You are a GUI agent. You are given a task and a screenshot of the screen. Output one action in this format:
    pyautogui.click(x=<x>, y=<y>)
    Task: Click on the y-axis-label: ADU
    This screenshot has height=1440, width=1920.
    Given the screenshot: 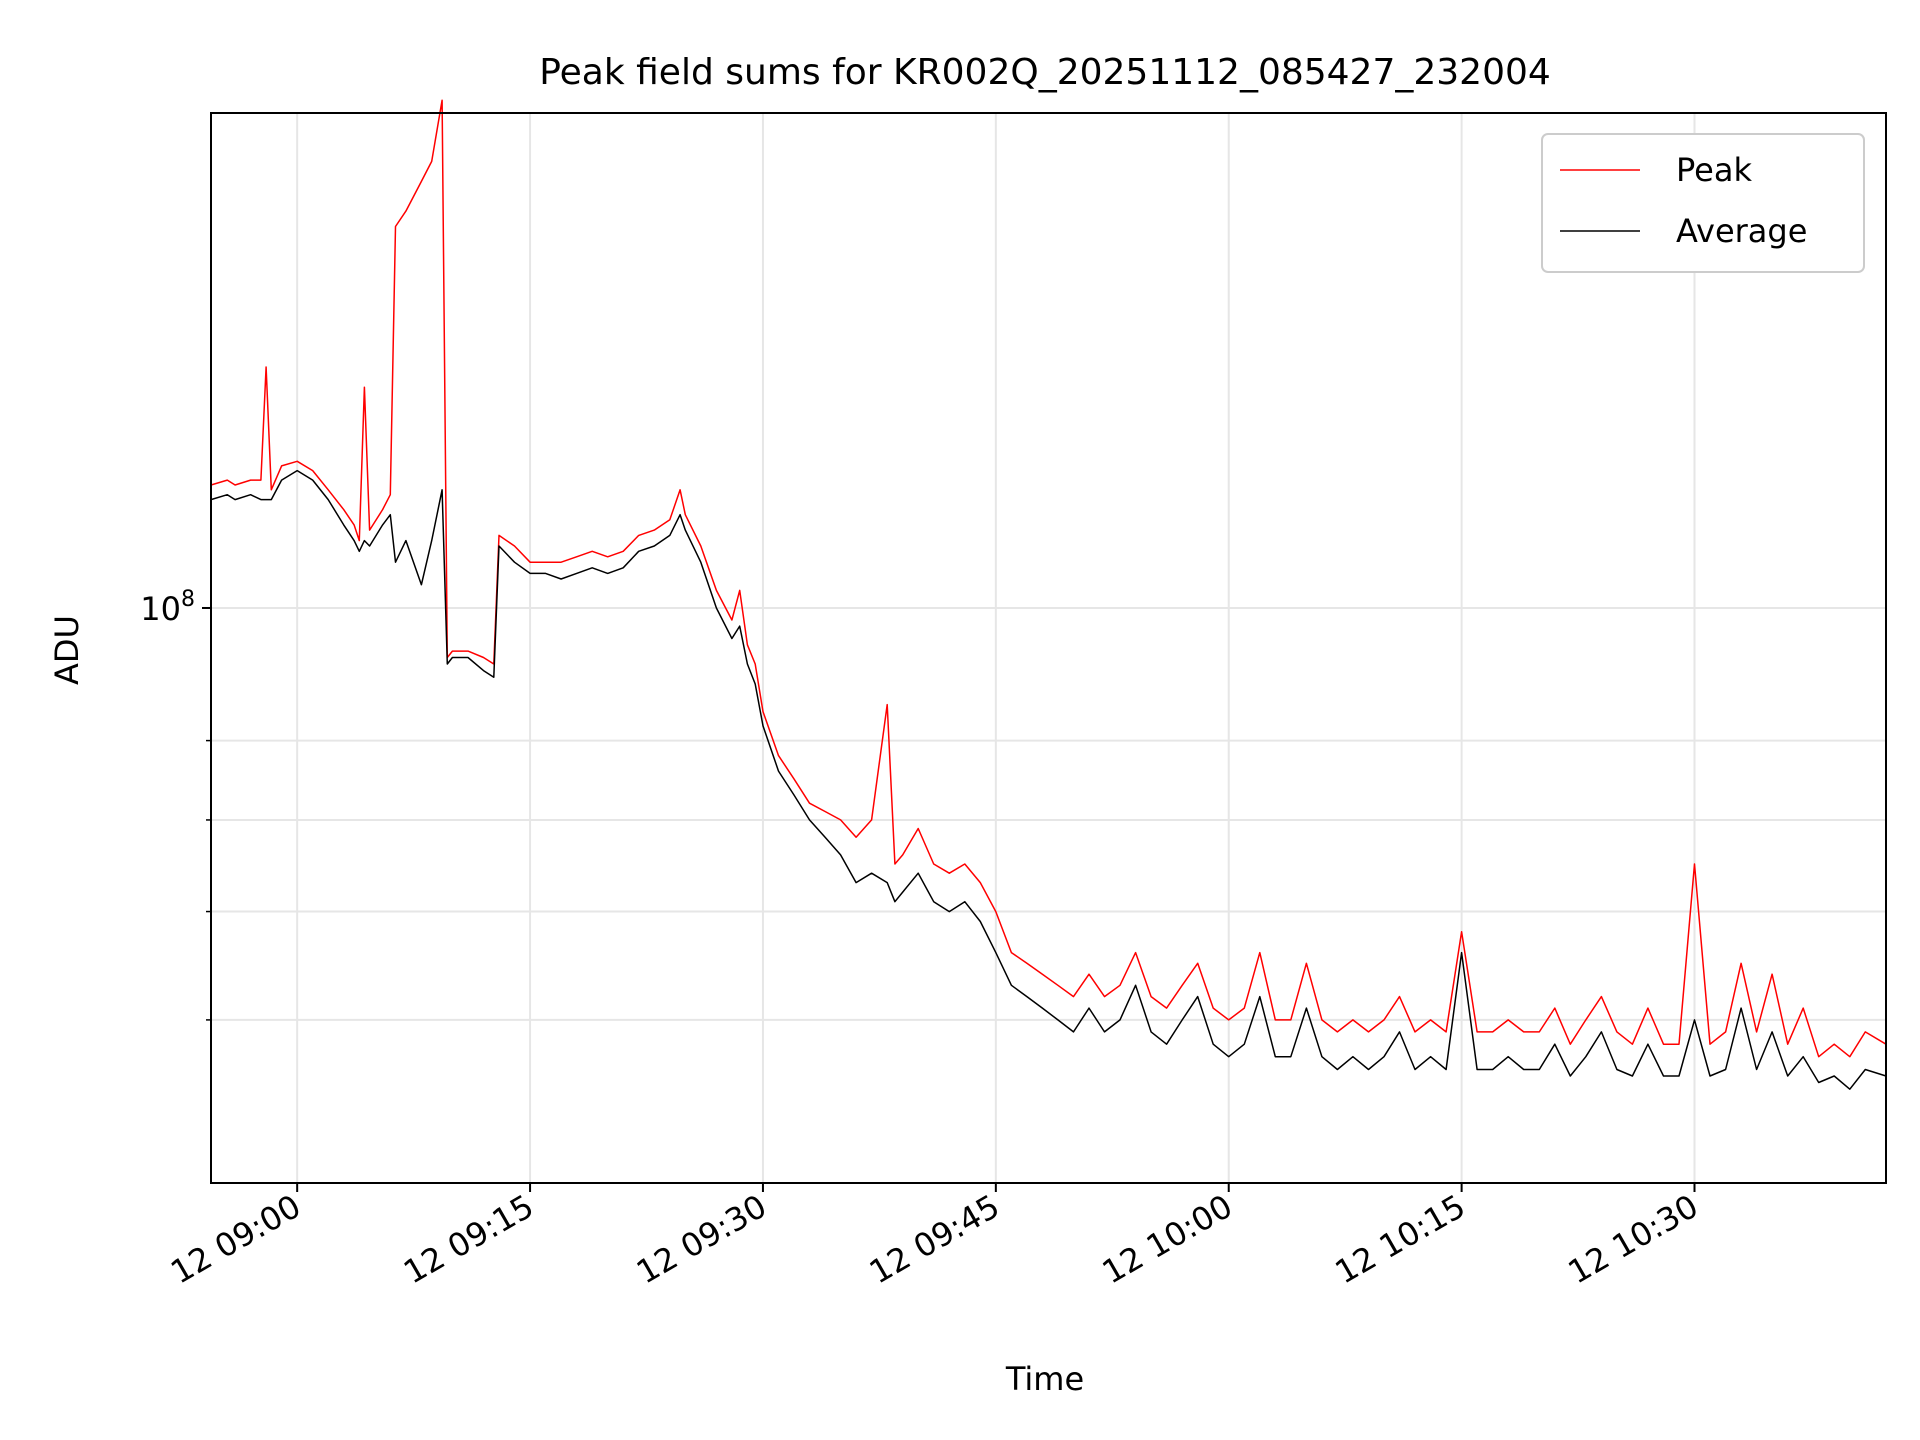 What is the action you would take?
    pyautogui.click(x=67, y=650)
    